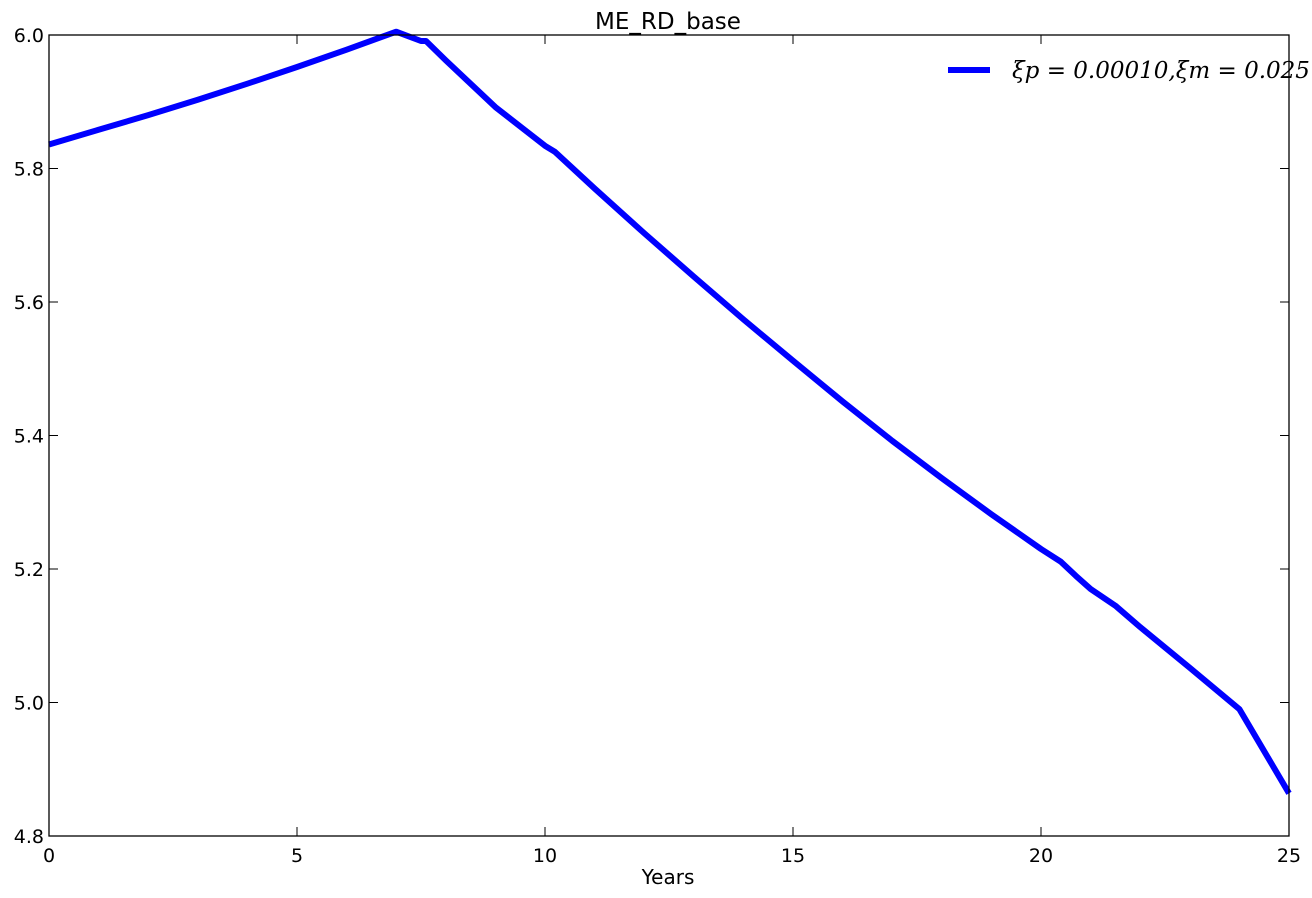  I want to click on legend: ξp = 0.00010,ξm = 0.025, so click(1129, 71).